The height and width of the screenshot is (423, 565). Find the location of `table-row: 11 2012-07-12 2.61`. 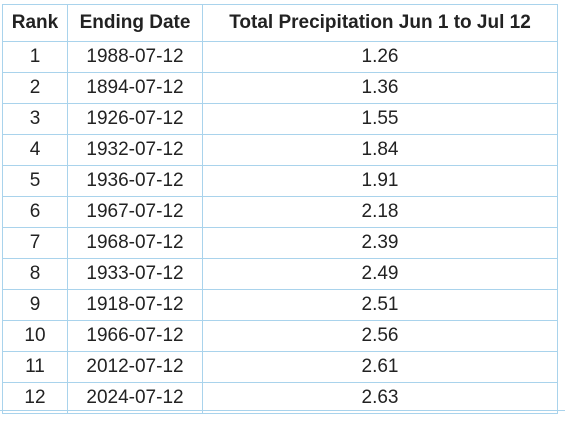

table-row: 11 2012-07-12 2.61 is located at coordinates (280, 367).